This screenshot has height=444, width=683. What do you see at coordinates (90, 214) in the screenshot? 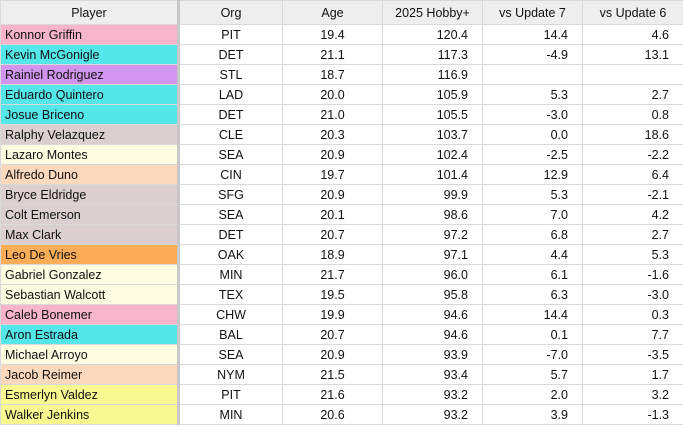
I see `cell-player: Colt Emerson` at bounding box center [90, 214].